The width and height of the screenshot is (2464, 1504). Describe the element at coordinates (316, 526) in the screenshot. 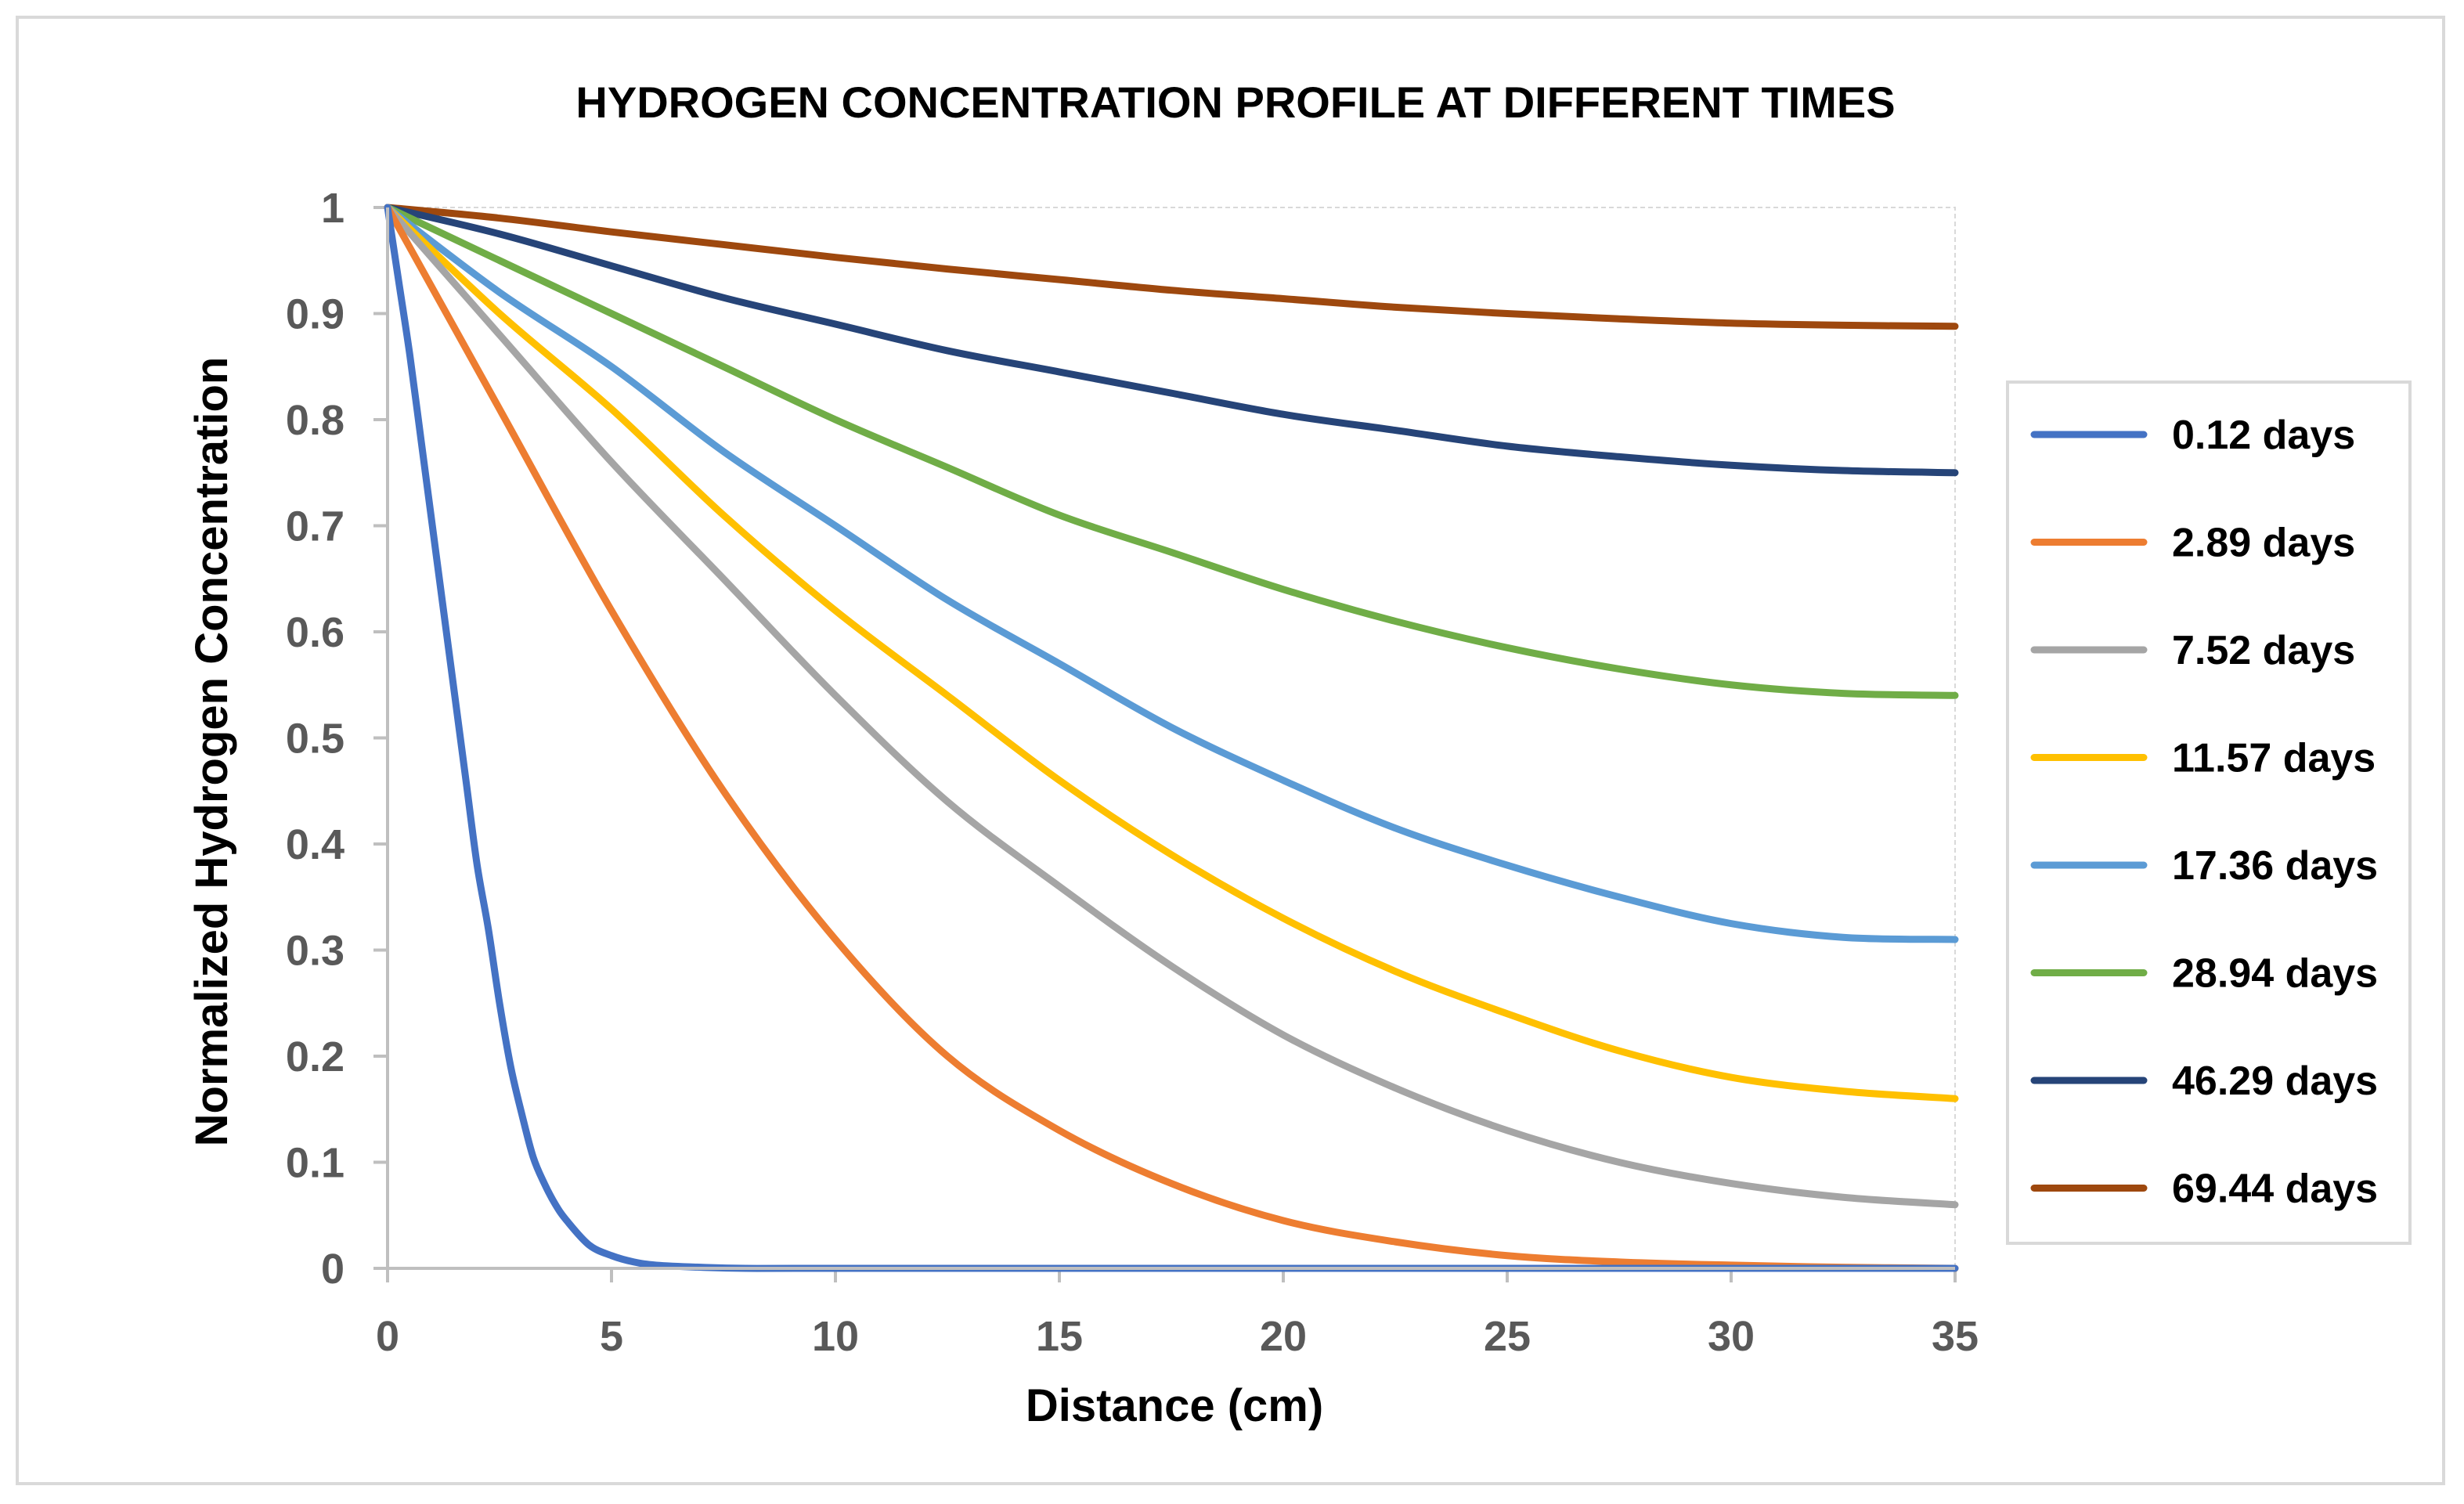

I see `y-tick-label: 0.7` at that location.